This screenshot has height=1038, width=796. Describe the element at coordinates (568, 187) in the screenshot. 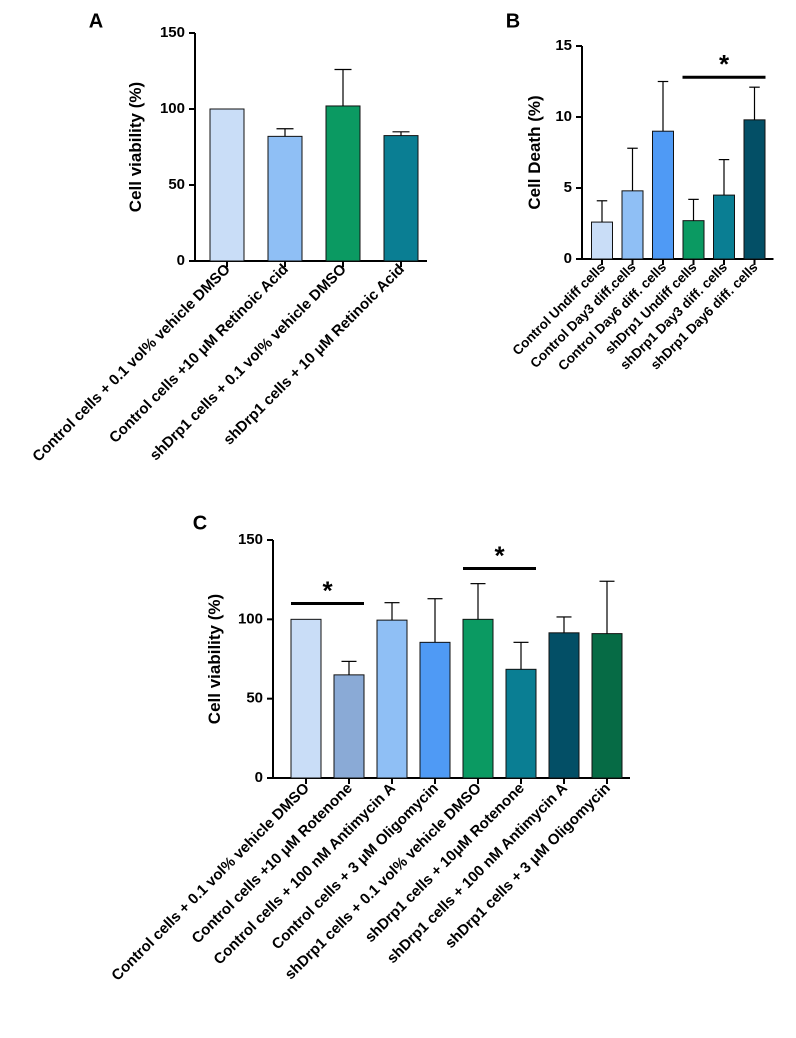

I see `y-tick-label: 5` at that location.